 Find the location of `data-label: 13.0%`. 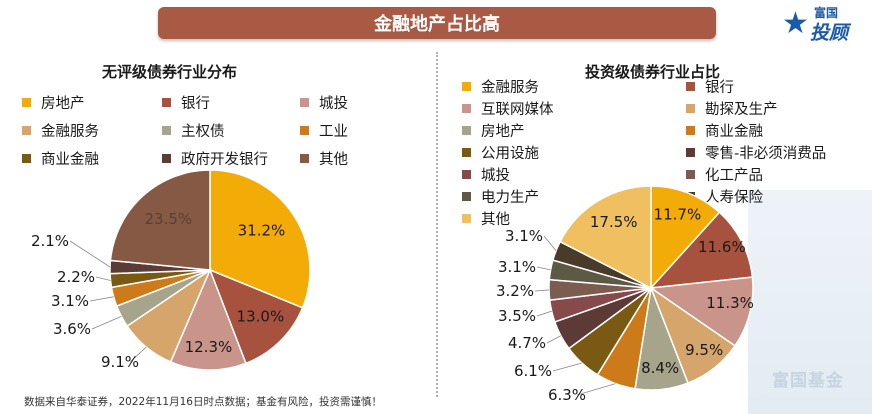

data-label: 13.0% is located at coordinates (261, 316).